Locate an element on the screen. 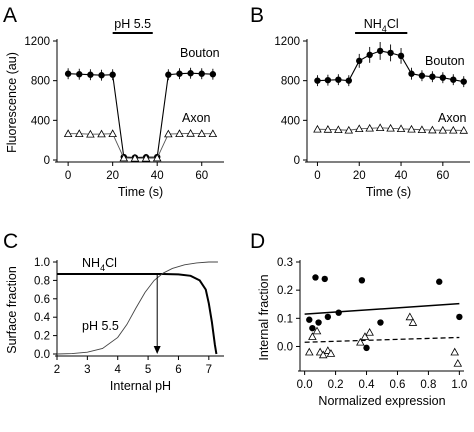  x-axis-label: Normalized expression is located at coordinates (381, 401).